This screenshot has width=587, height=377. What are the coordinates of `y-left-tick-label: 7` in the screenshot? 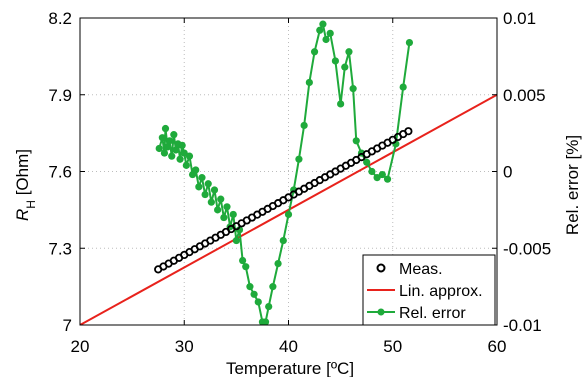 It's located at (67, 325).